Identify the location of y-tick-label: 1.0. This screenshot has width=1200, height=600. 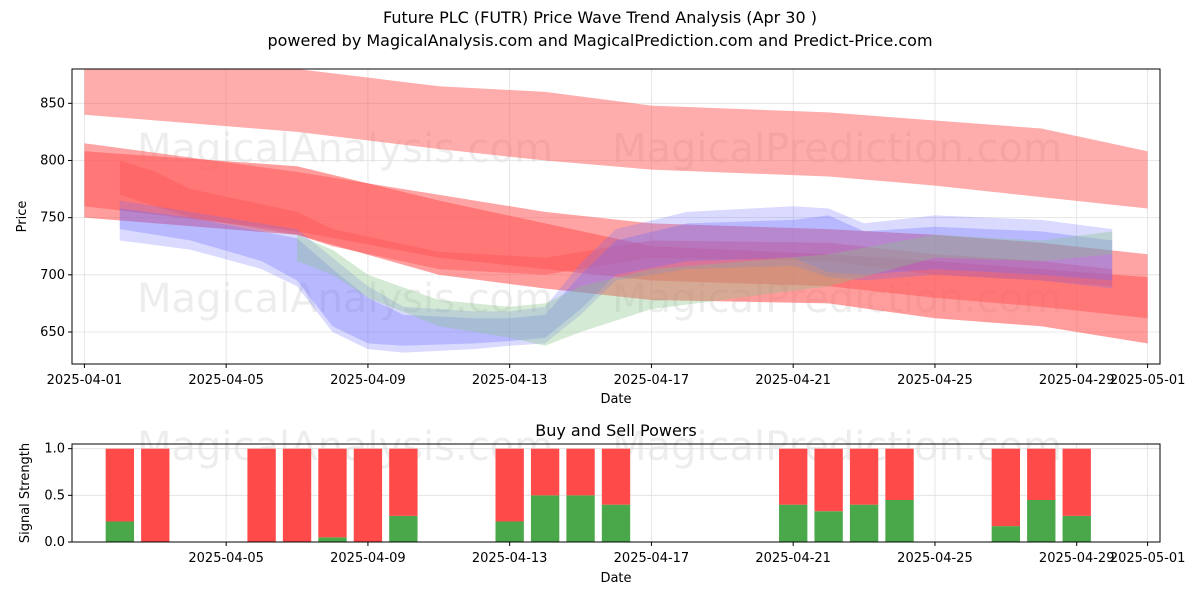
(54, 449).